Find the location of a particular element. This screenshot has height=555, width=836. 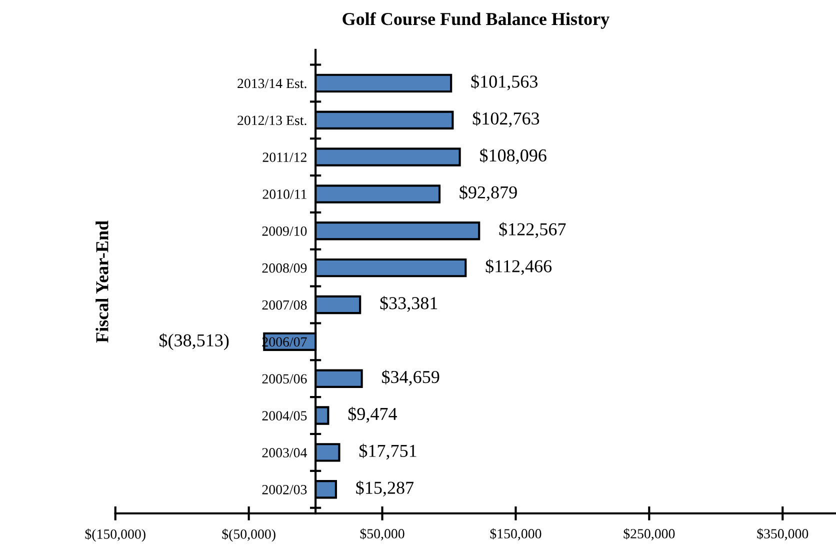

x-tick-label: $250,000 is located at coordinates (649, 534).